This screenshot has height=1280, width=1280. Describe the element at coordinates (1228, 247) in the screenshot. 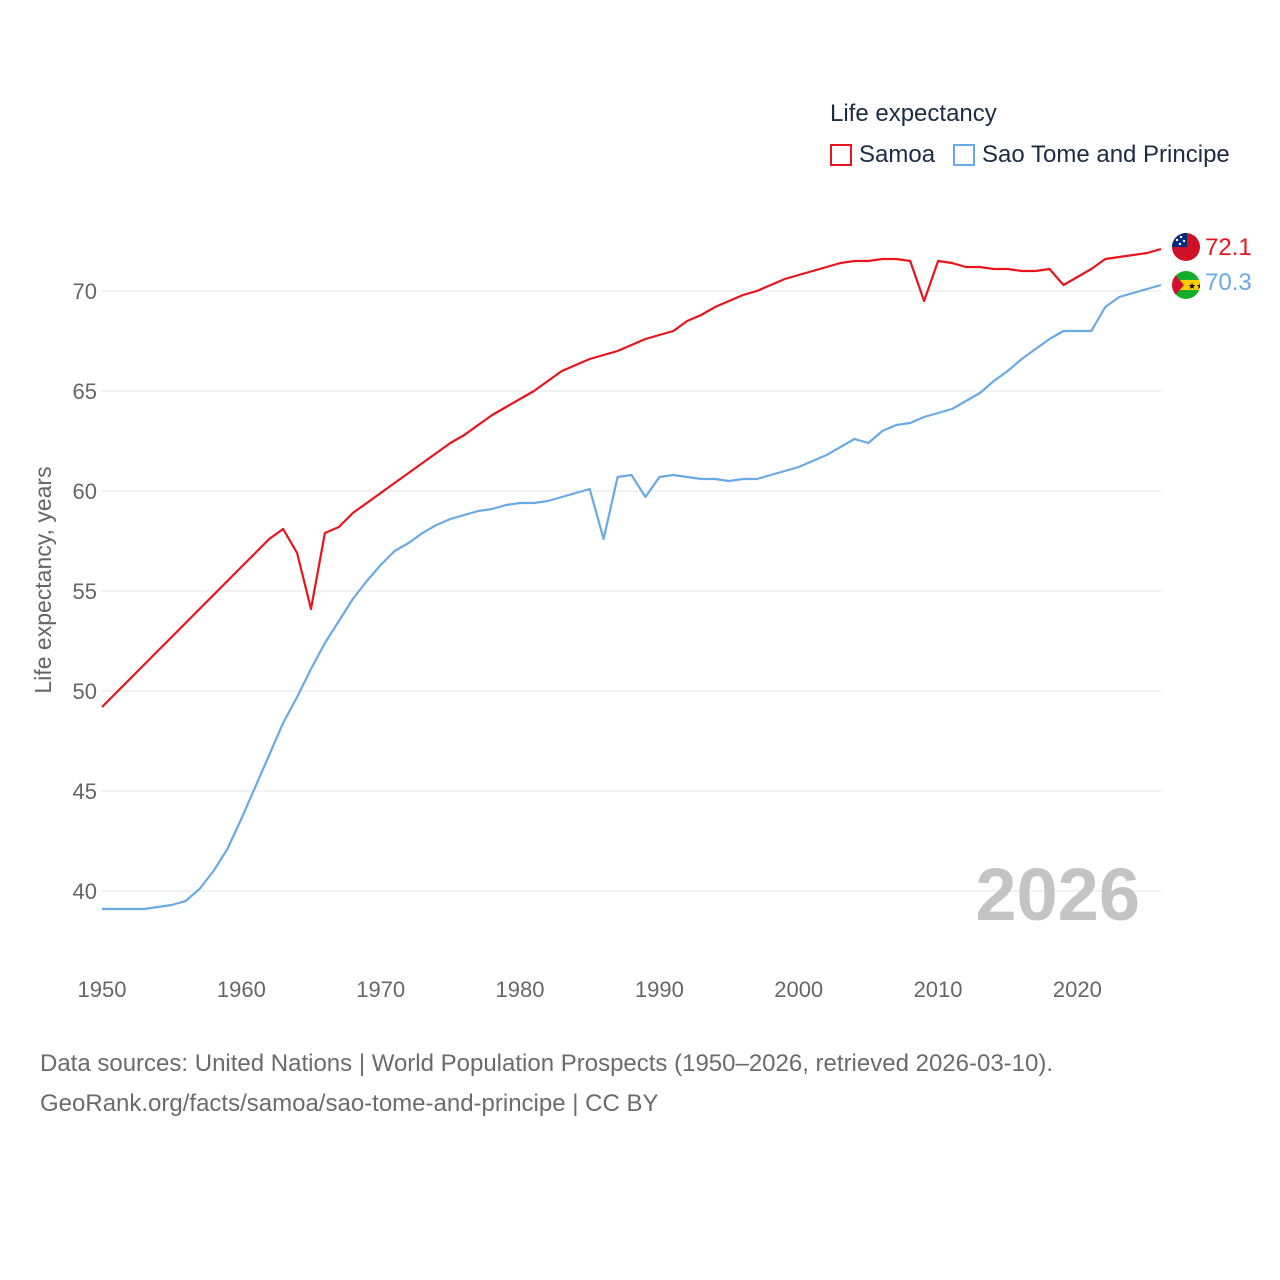

I see `end-value-samoa: 72.1` at that location.